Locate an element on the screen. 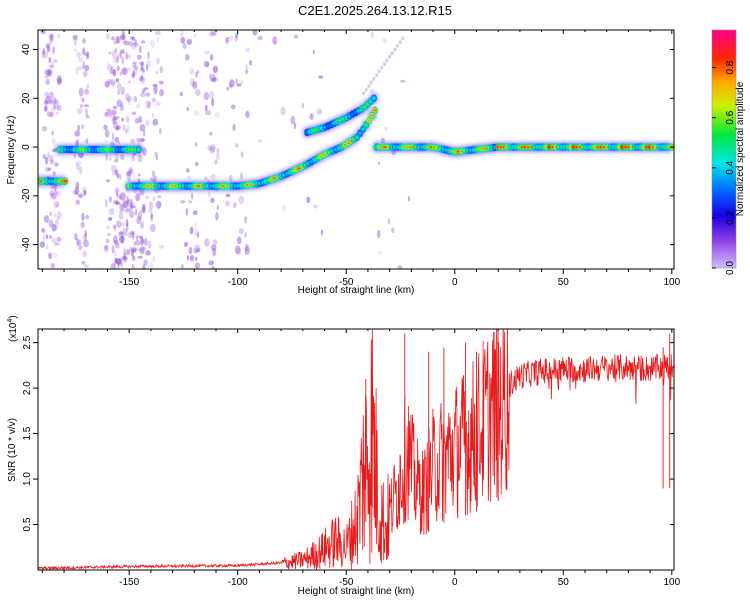 This screenshot has width=750, height=605. track-blob-core is located at coordinates (374, 98).